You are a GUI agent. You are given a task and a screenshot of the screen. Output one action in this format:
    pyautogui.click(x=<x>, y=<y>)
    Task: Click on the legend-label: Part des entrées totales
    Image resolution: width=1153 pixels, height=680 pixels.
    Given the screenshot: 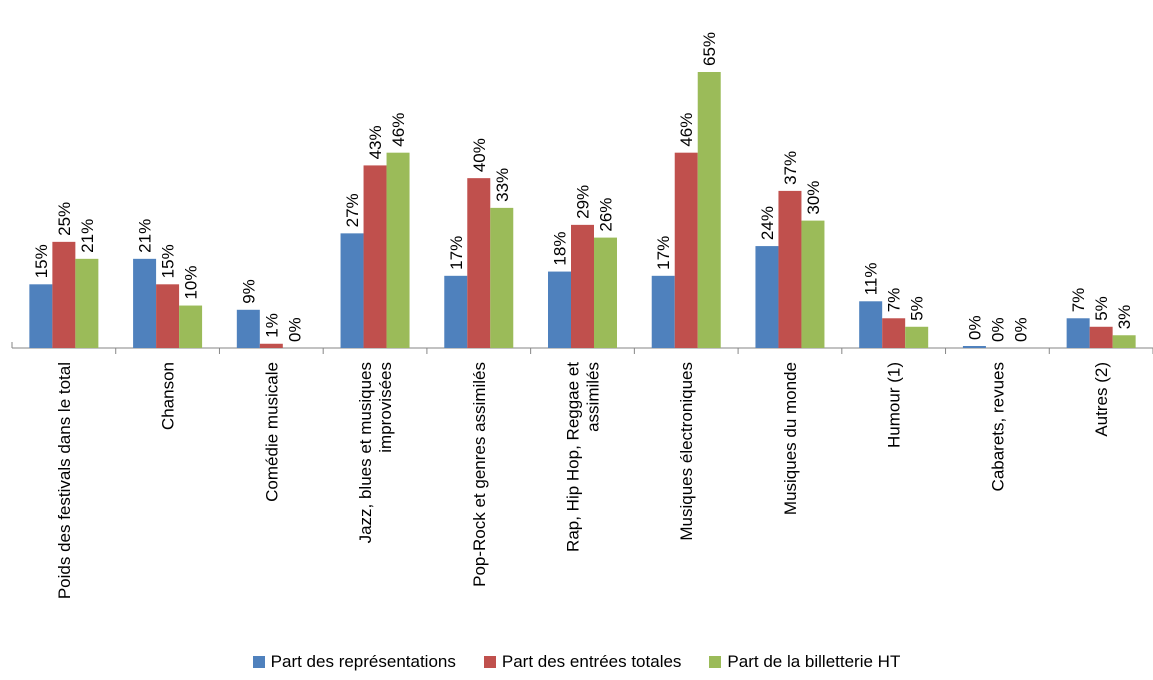 What is the action you would take?
    pyautogui.click(x=591, y=661)
    